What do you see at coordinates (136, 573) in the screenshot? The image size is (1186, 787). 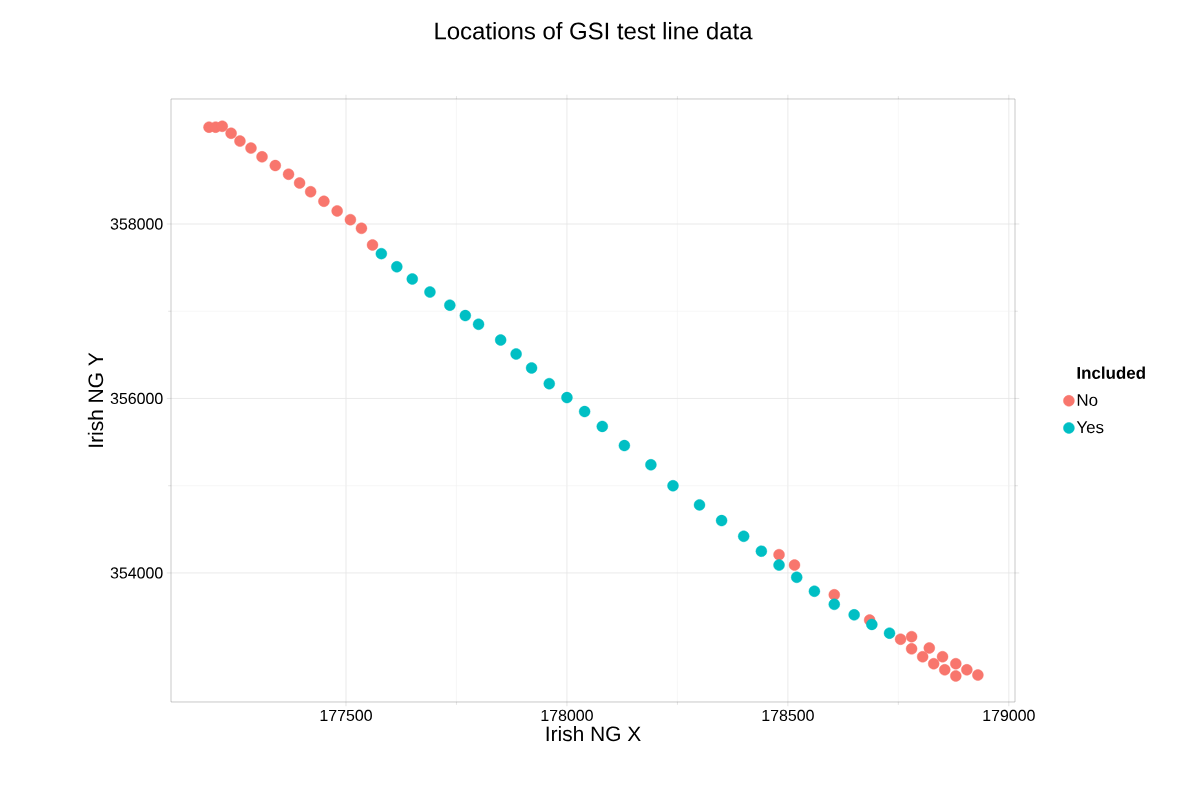 I see `y-tick-label: 354000` at bounding box center [136, 573].